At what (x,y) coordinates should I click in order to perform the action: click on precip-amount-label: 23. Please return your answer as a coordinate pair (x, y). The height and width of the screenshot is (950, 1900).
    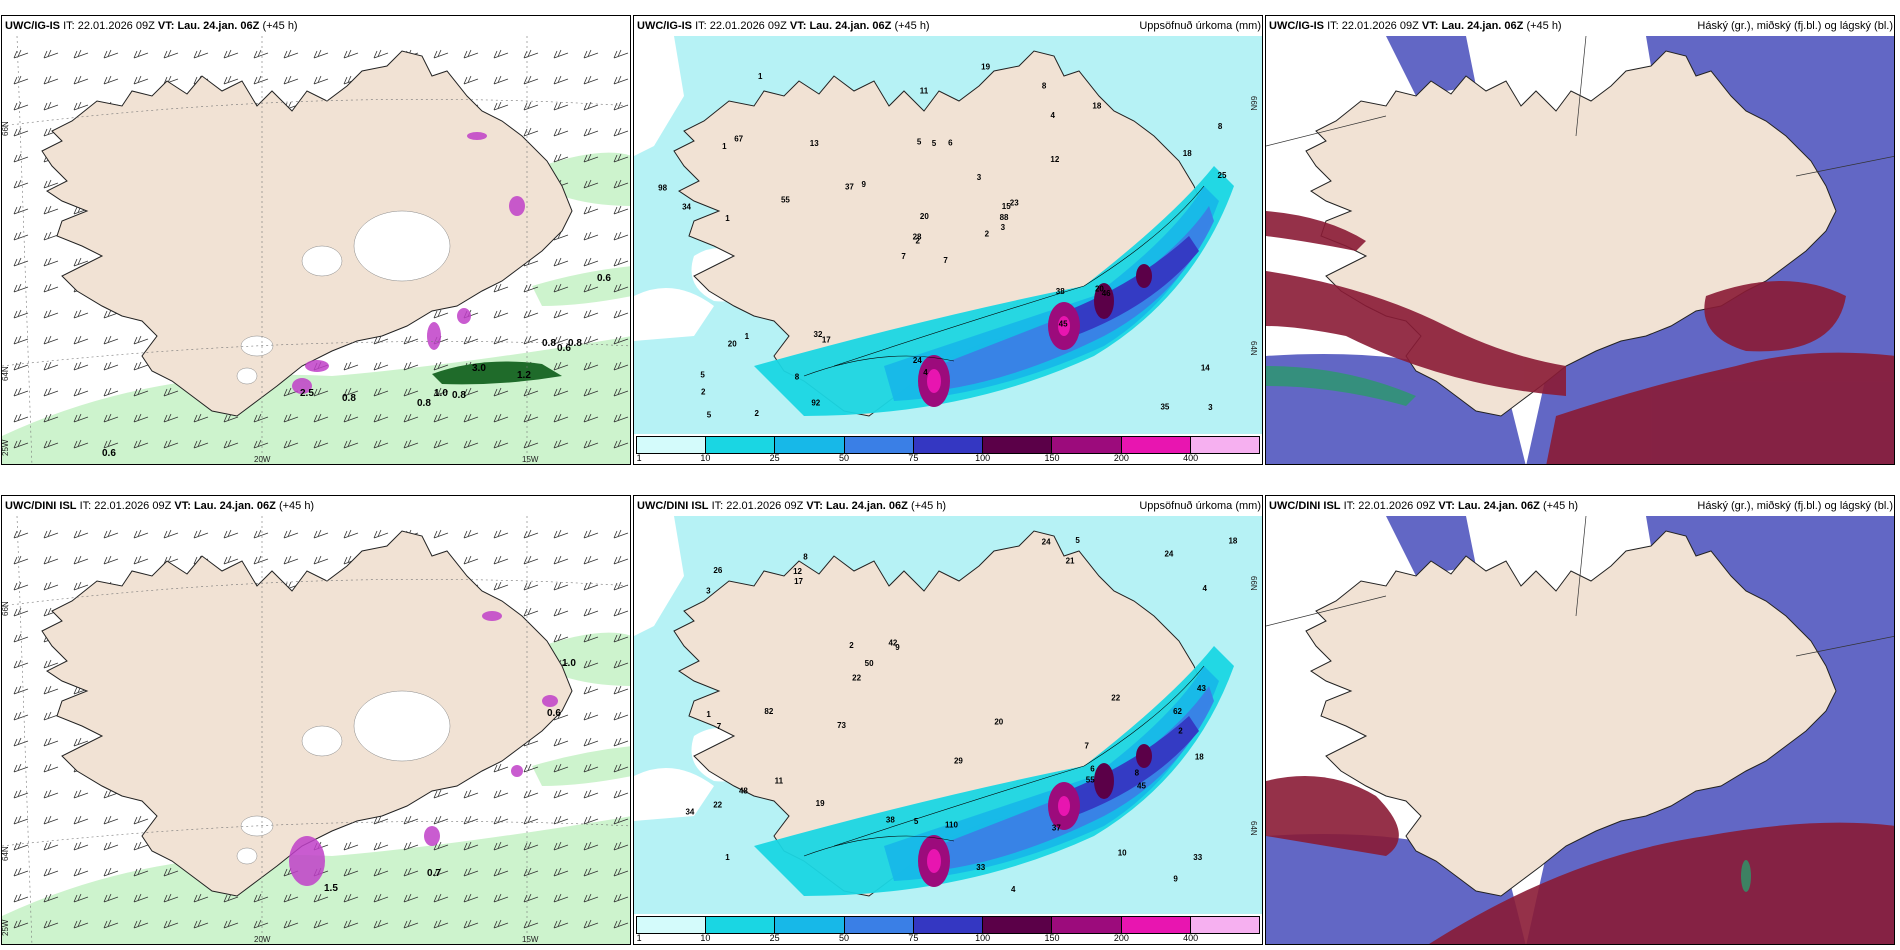
    Looking at the image, I should click on (1014, 203).